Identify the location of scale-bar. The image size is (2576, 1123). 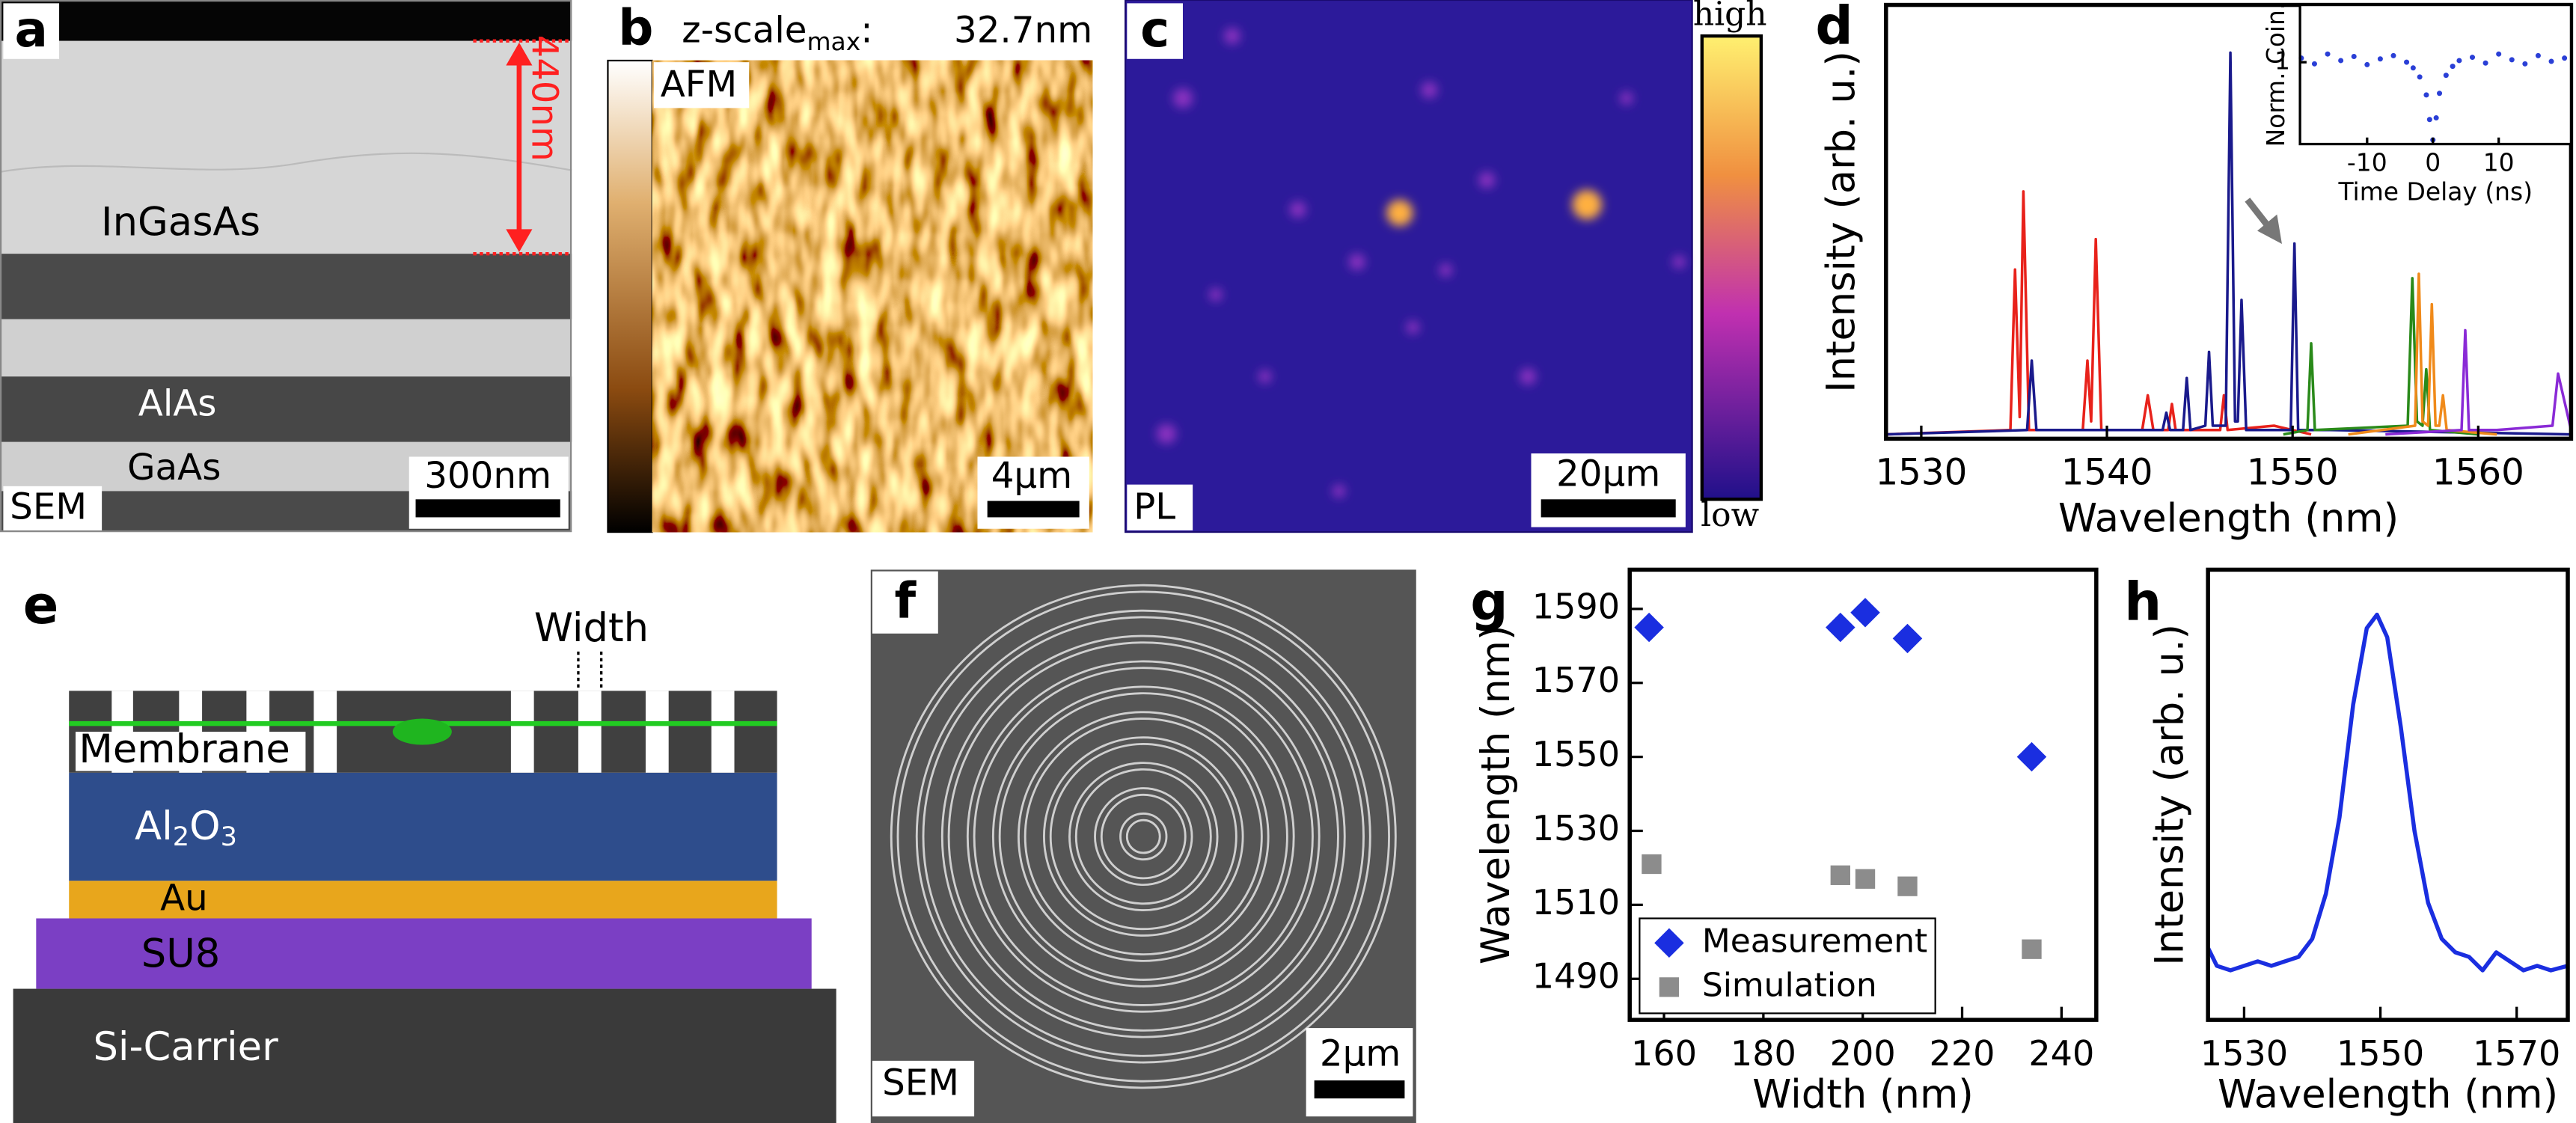
(1359, 1089).